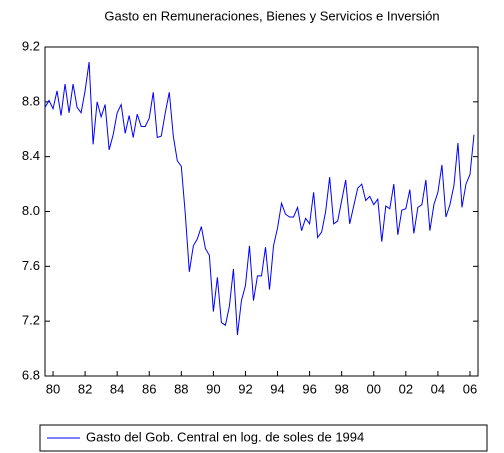 The image size is (504, 453). Describe the element at coordinates (31, 265) in the screenshot. I see `y-tick-label: 7.6` at that location.